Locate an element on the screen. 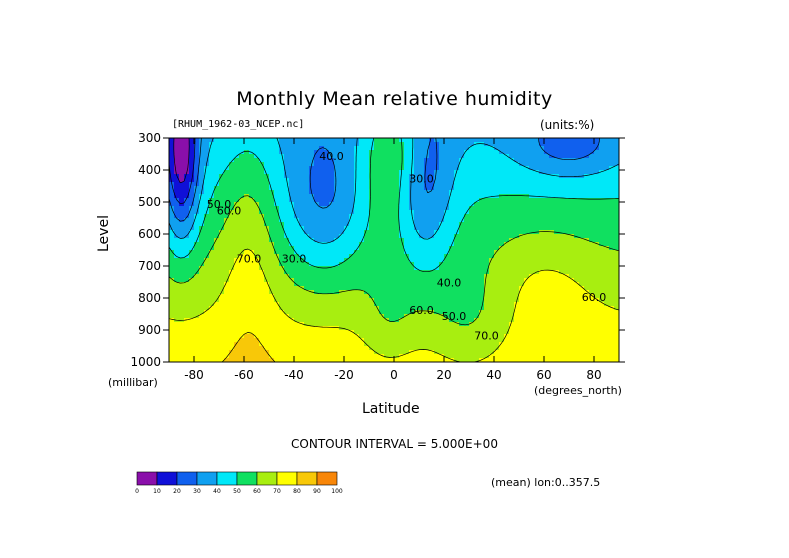  x-axis-units: (degrees_north) is located at coordinates (578, 390).